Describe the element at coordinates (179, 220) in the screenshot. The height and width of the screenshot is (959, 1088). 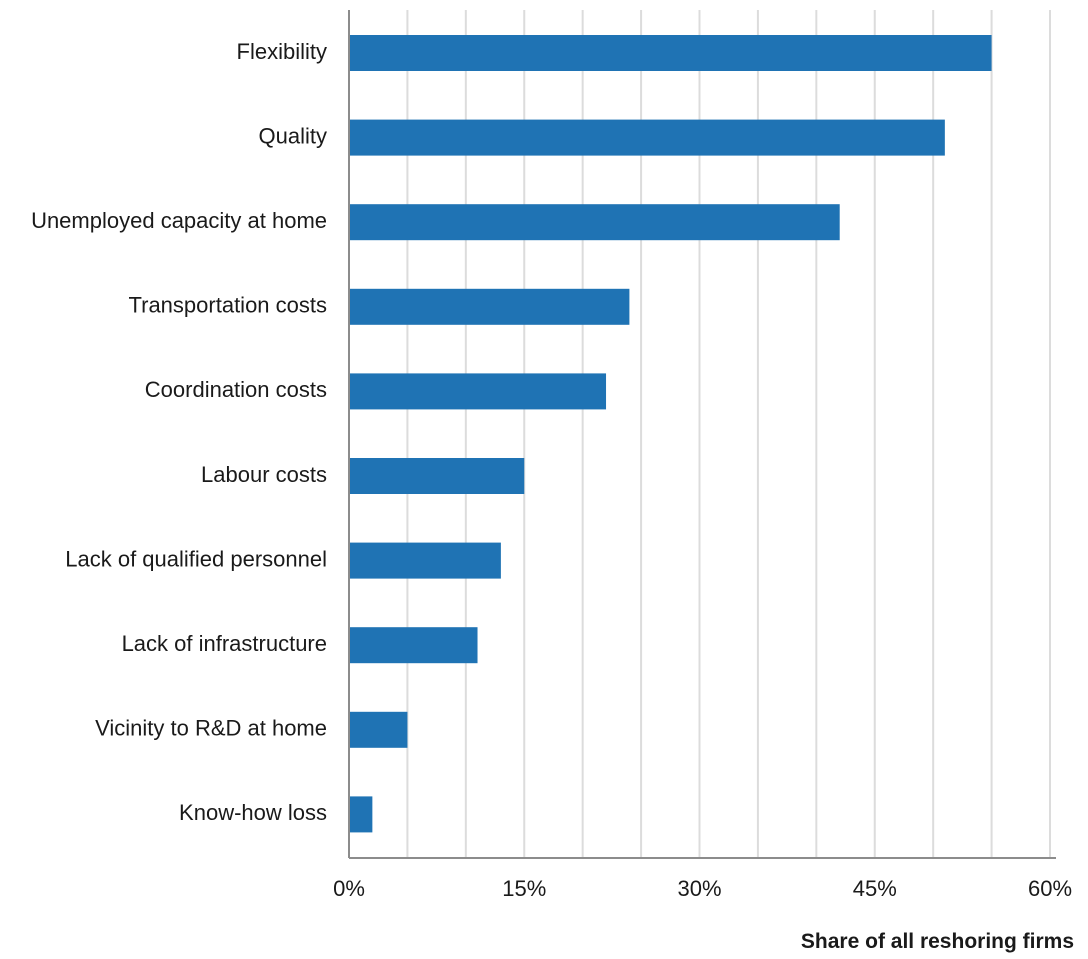
I see `category-label-2: Unemployed capacity at home` at that location.